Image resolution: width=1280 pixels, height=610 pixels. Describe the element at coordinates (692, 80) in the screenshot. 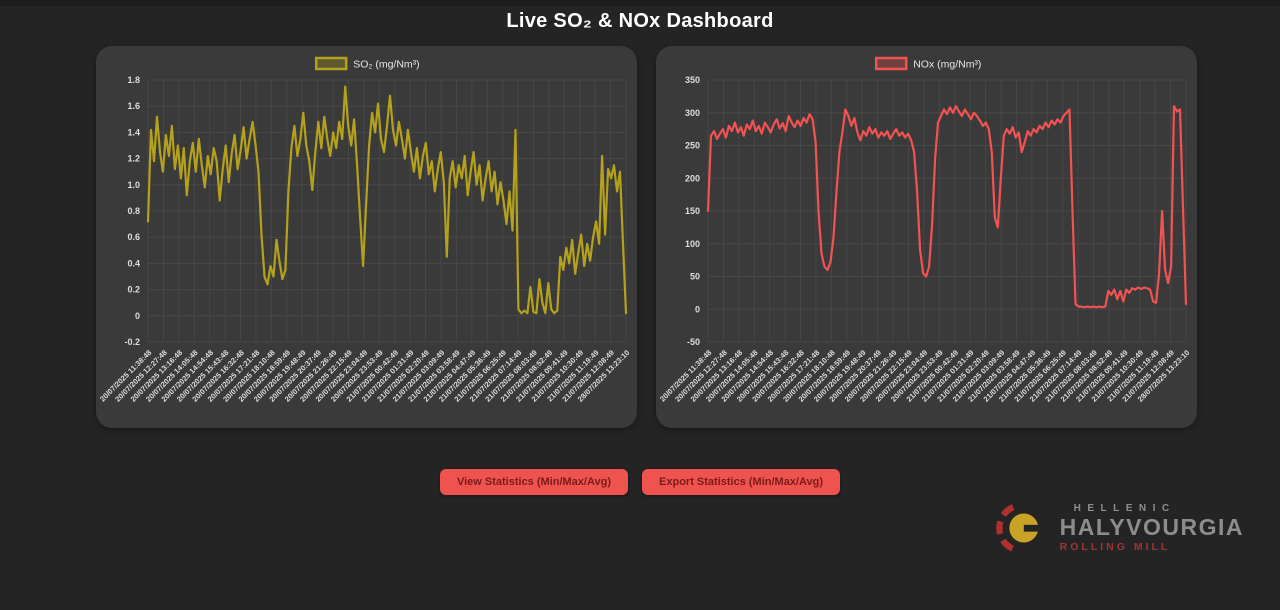

I see `y-tick-label: 350` at that location.